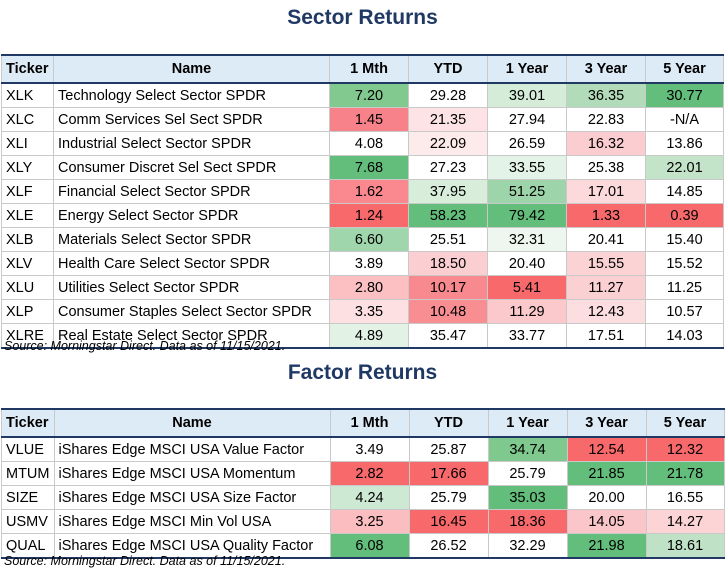 The width and height of the screenshot is (725, 573). What do you see at coordinates (192, 449) in the screenshot?
I see `fund-name-cell: iShares Edge MSCI USA Value Factor` at bounding box center [192, 449].